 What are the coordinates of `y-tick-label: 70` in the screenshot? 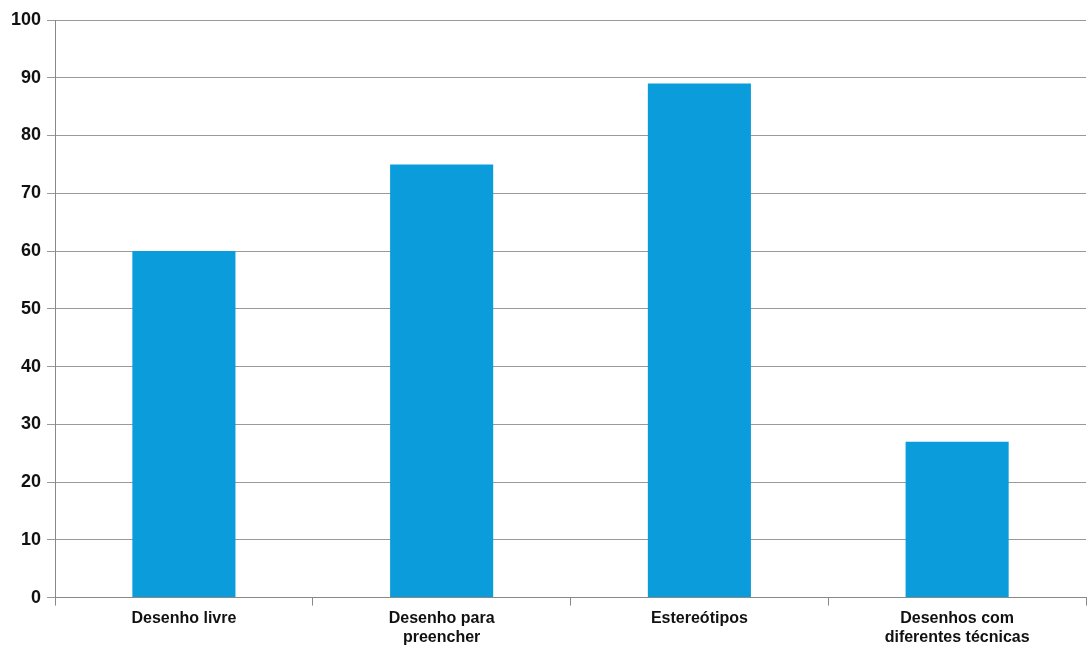 It's located at (31, 192).